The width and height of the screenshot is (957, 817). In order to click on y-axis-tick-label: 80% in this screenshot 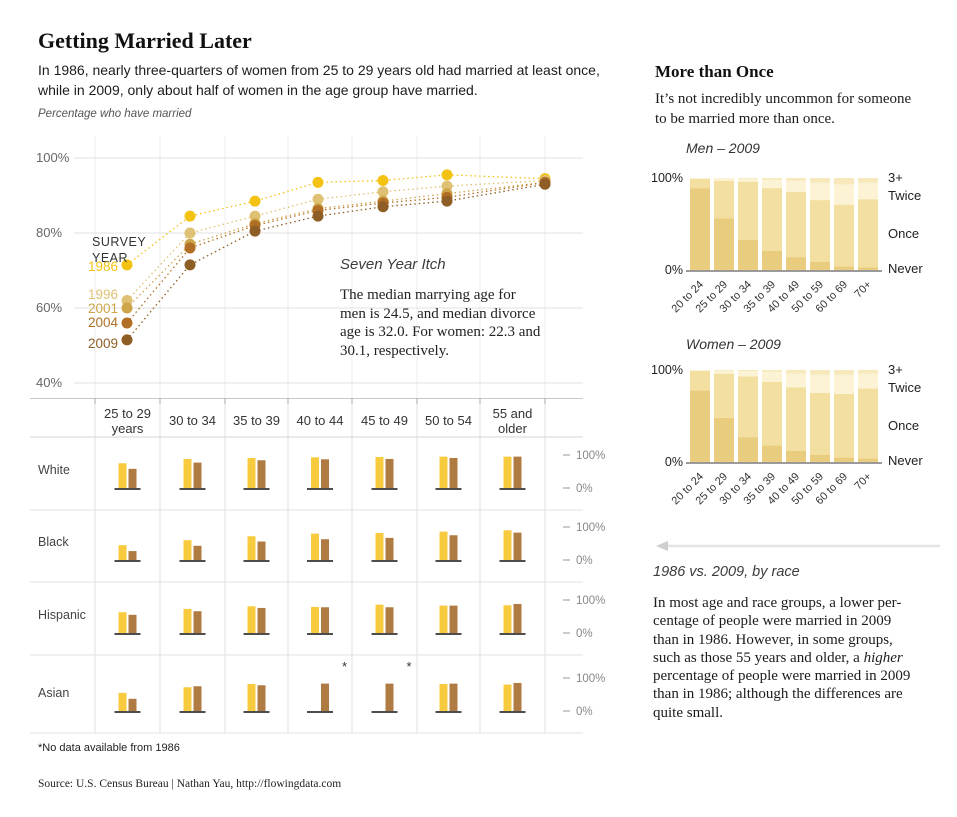, I will do `click(49, 232)`.